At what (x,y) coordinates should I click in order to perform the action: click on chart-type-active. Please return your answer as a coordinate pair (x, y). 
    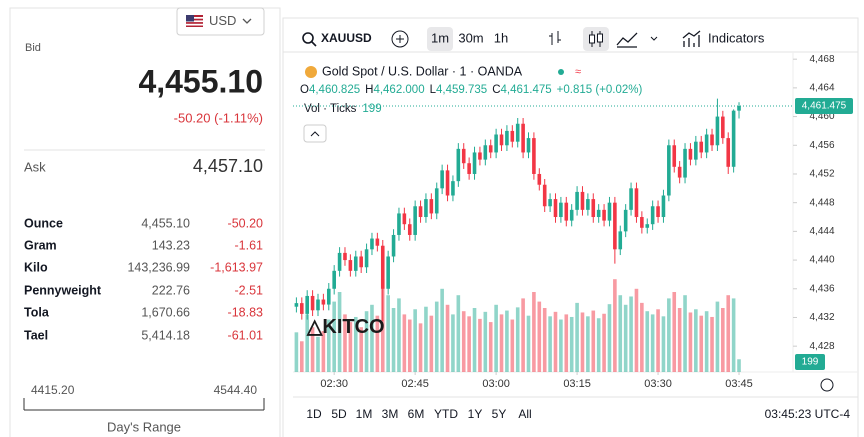
    Looking at the image, I should click on (596, 39).